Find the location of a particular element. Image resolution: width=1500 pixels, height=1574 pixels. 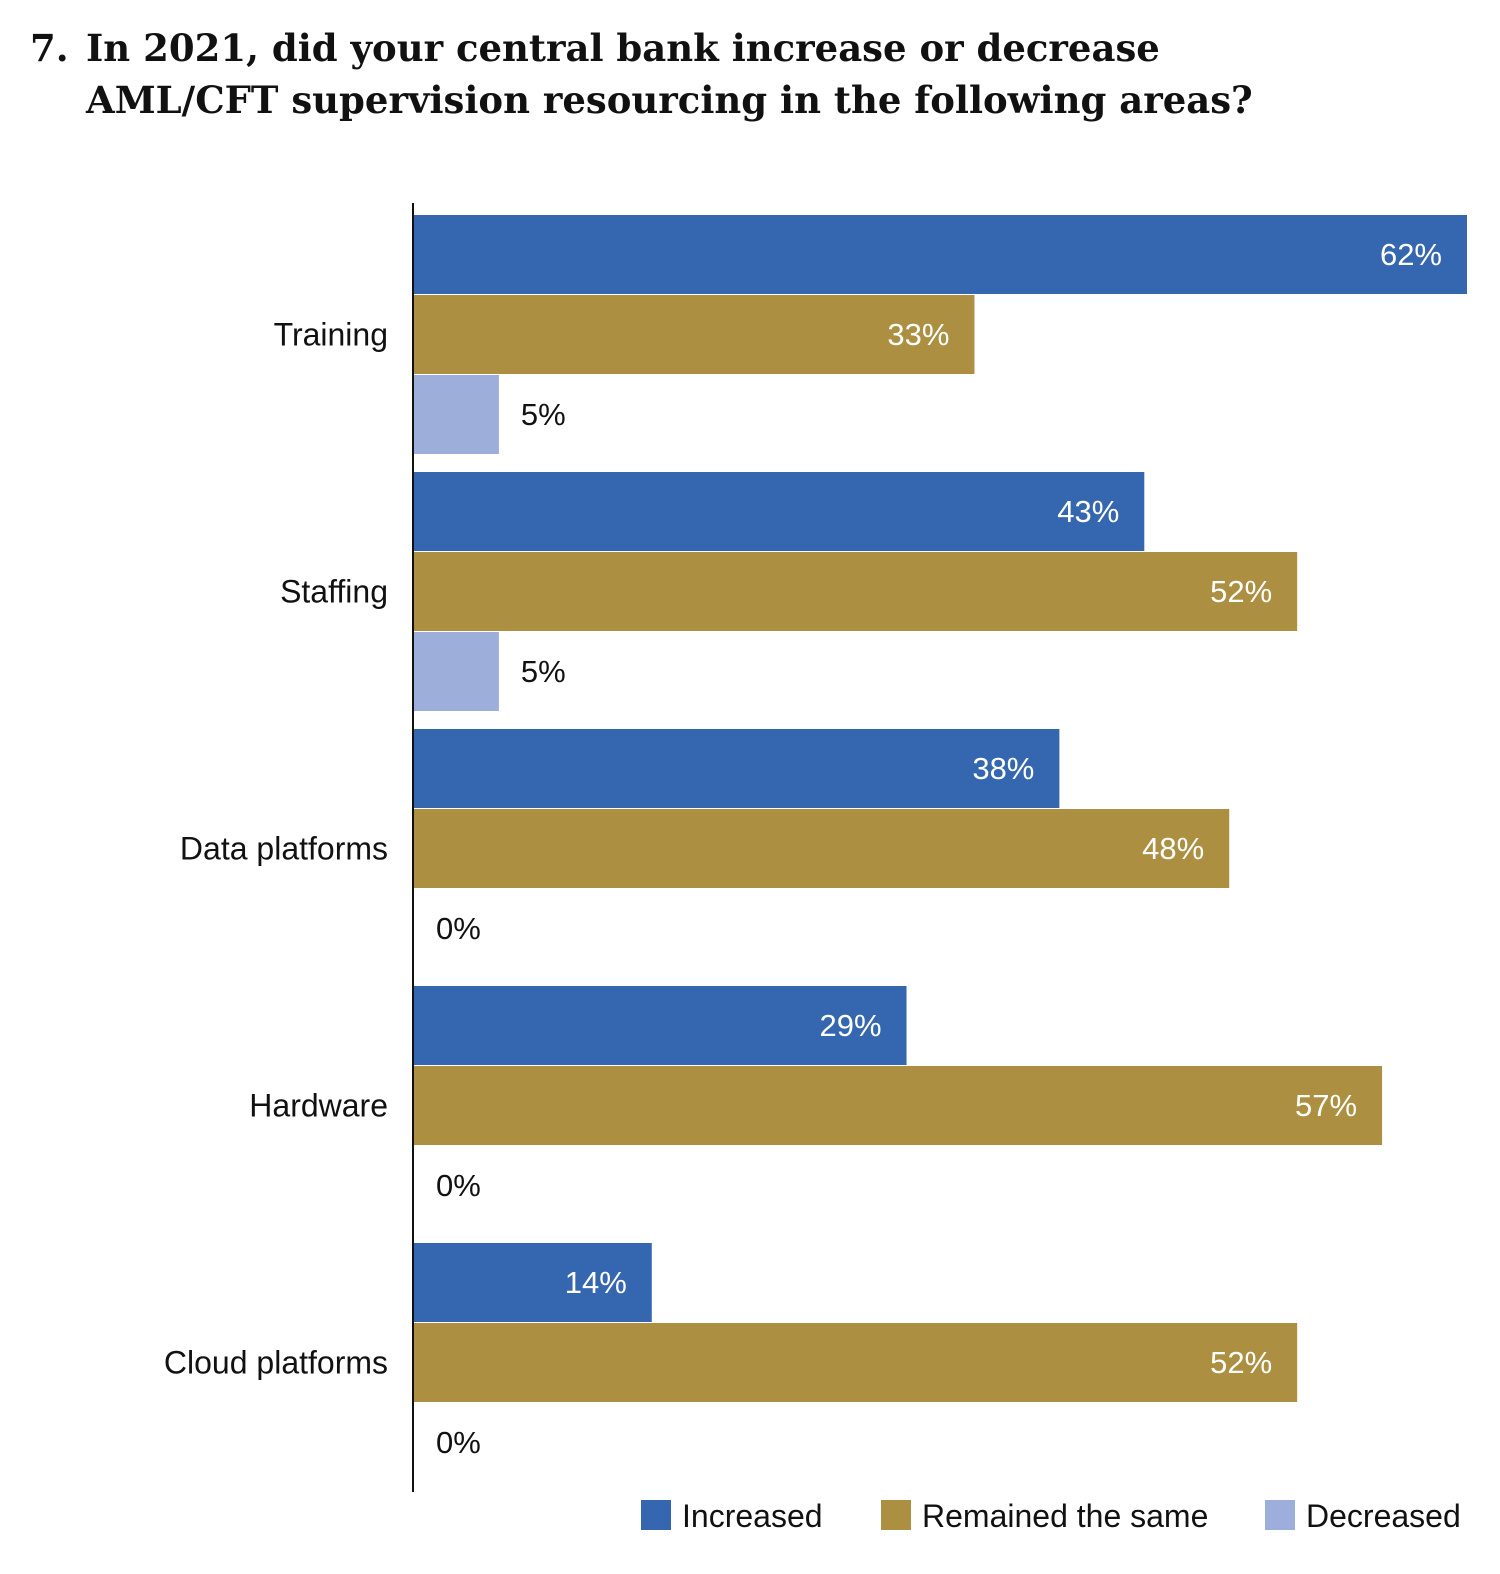

bar-cloud-platforms-remained-the-same is located at coordinates (856, 1362).